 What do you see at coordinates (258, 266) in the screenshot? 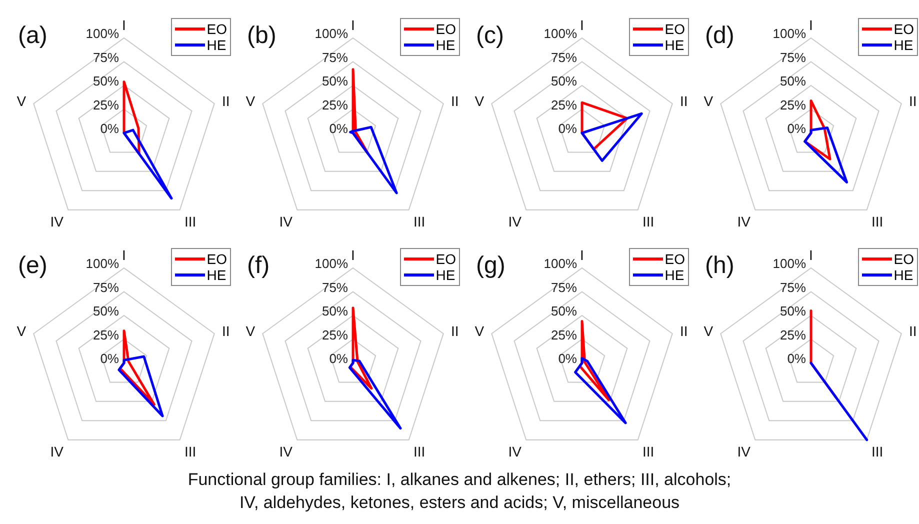
I see `chart-title: (f)` at bounding box center [258, 266].